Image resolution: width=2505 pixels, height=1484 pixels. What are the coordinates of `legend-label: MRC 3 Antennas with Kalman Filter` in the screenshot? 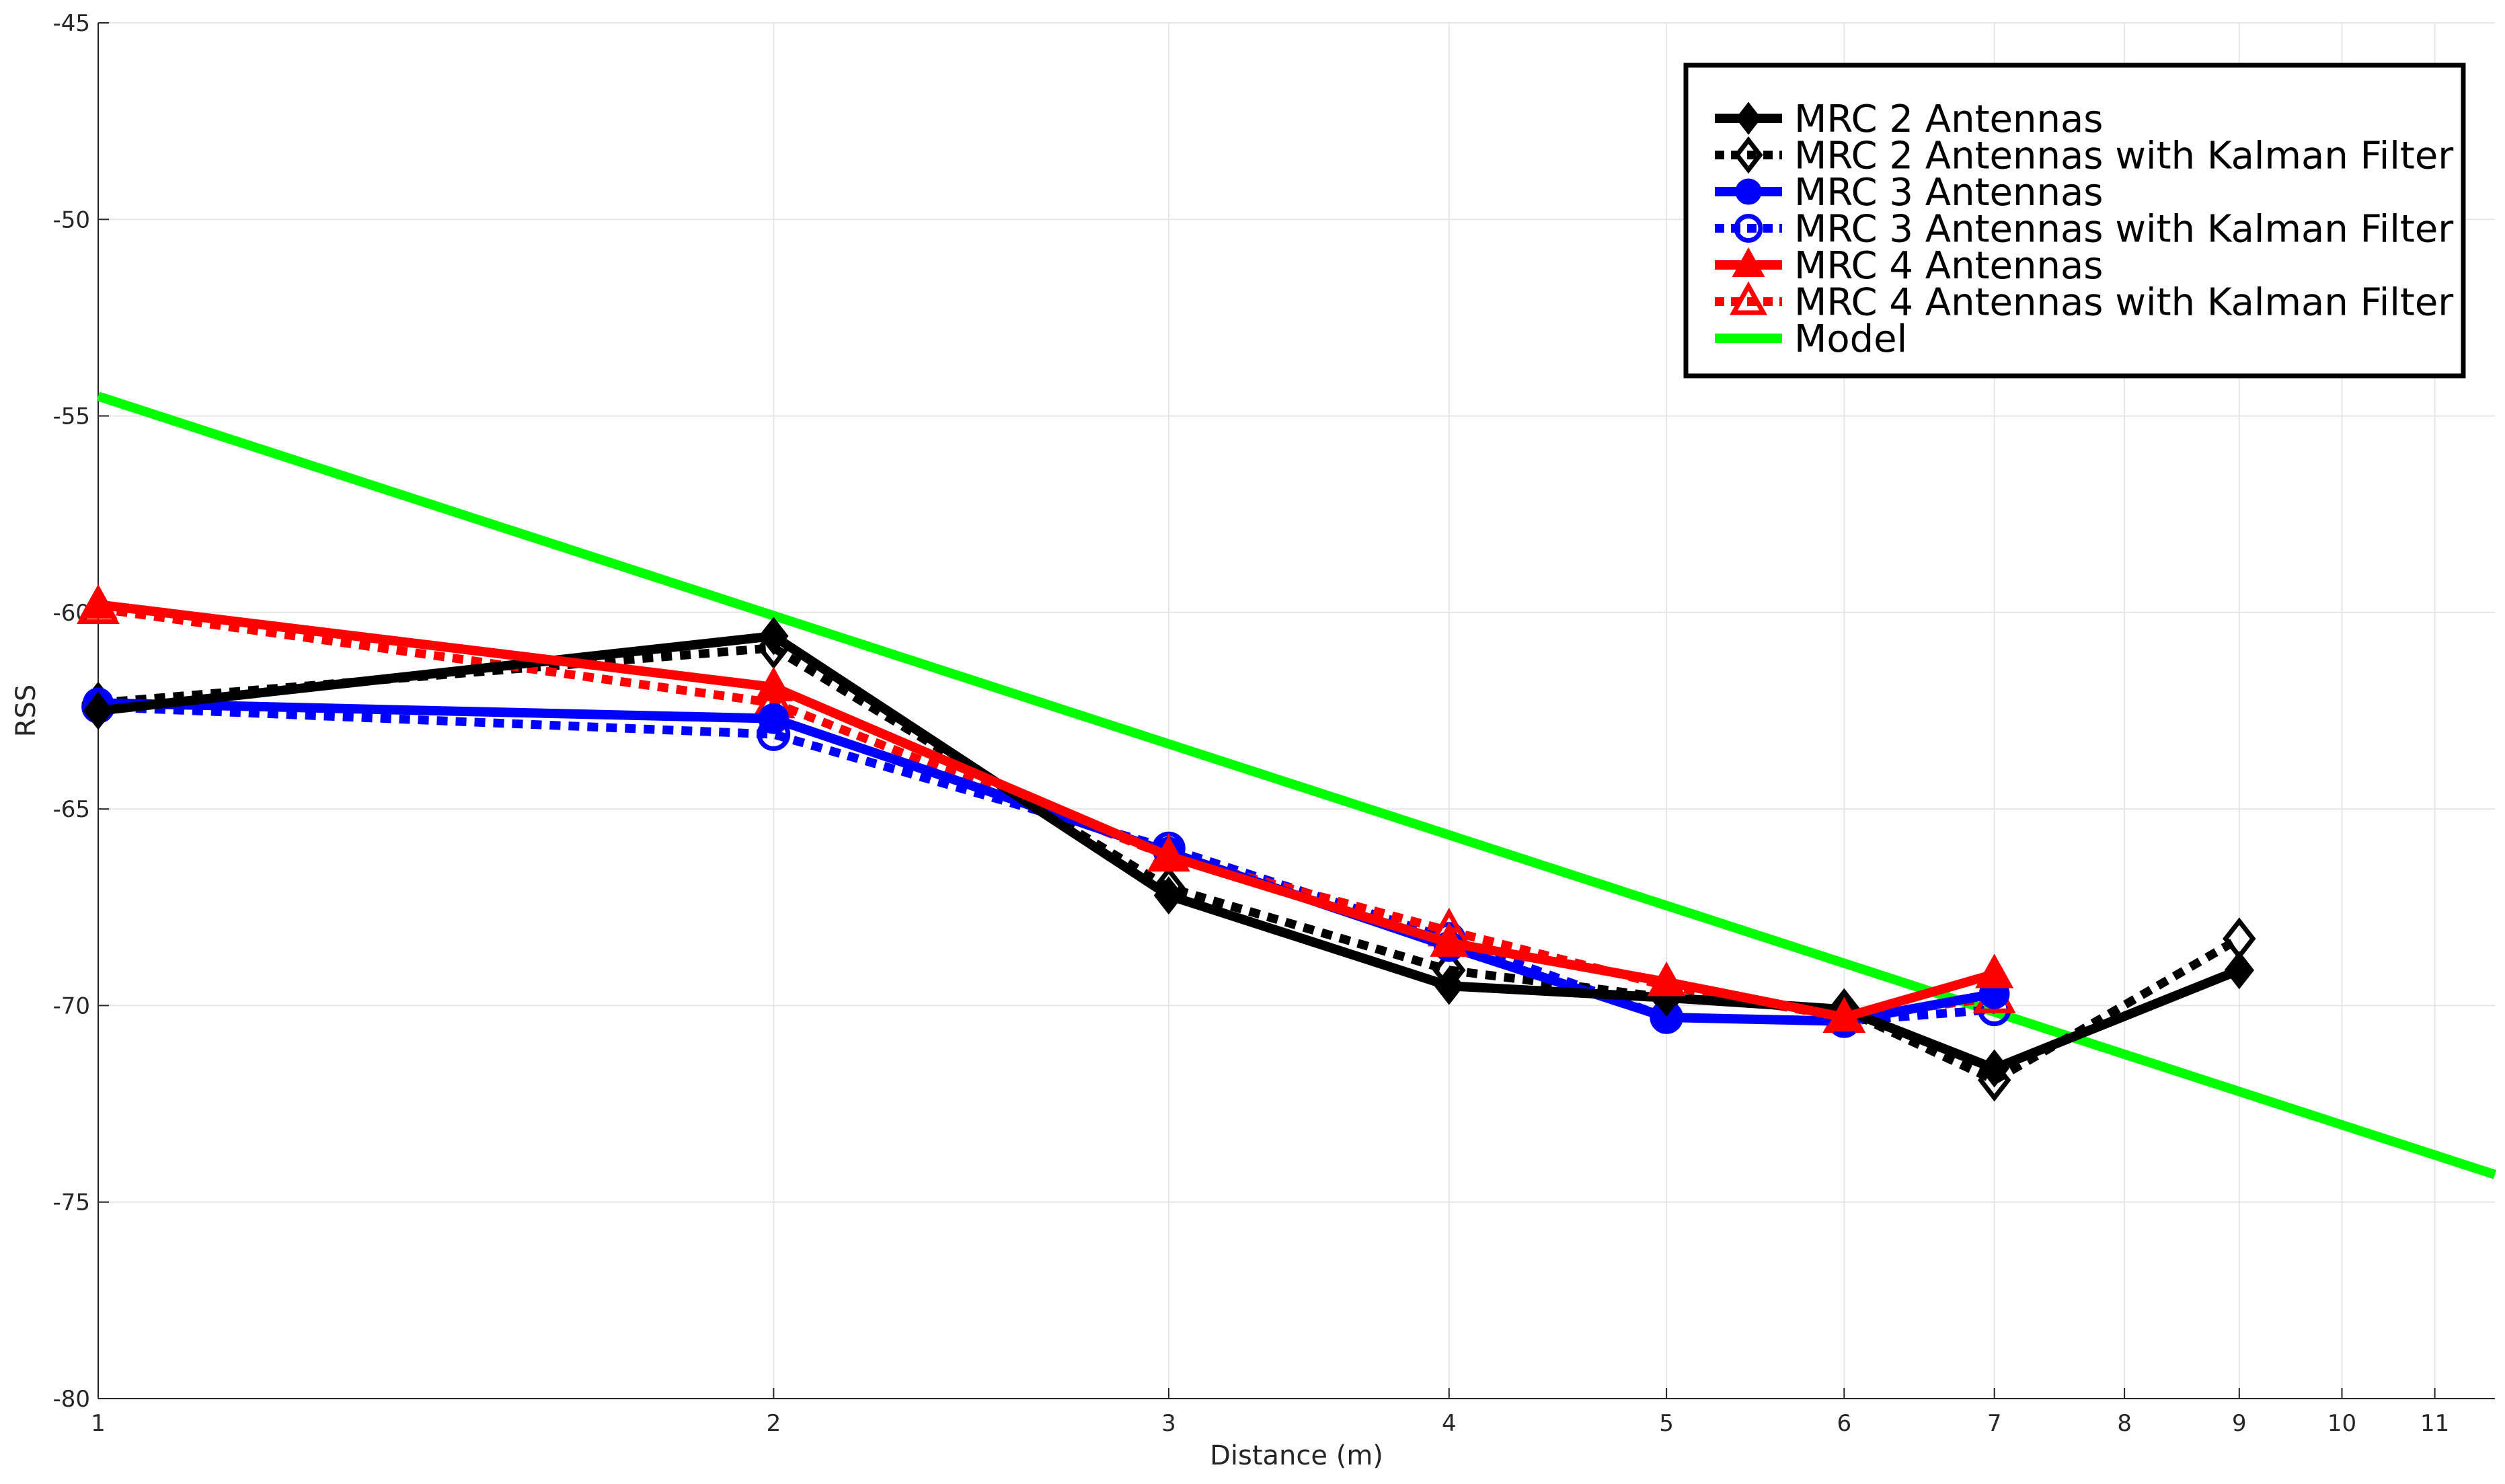 It's located at (2124, 229).